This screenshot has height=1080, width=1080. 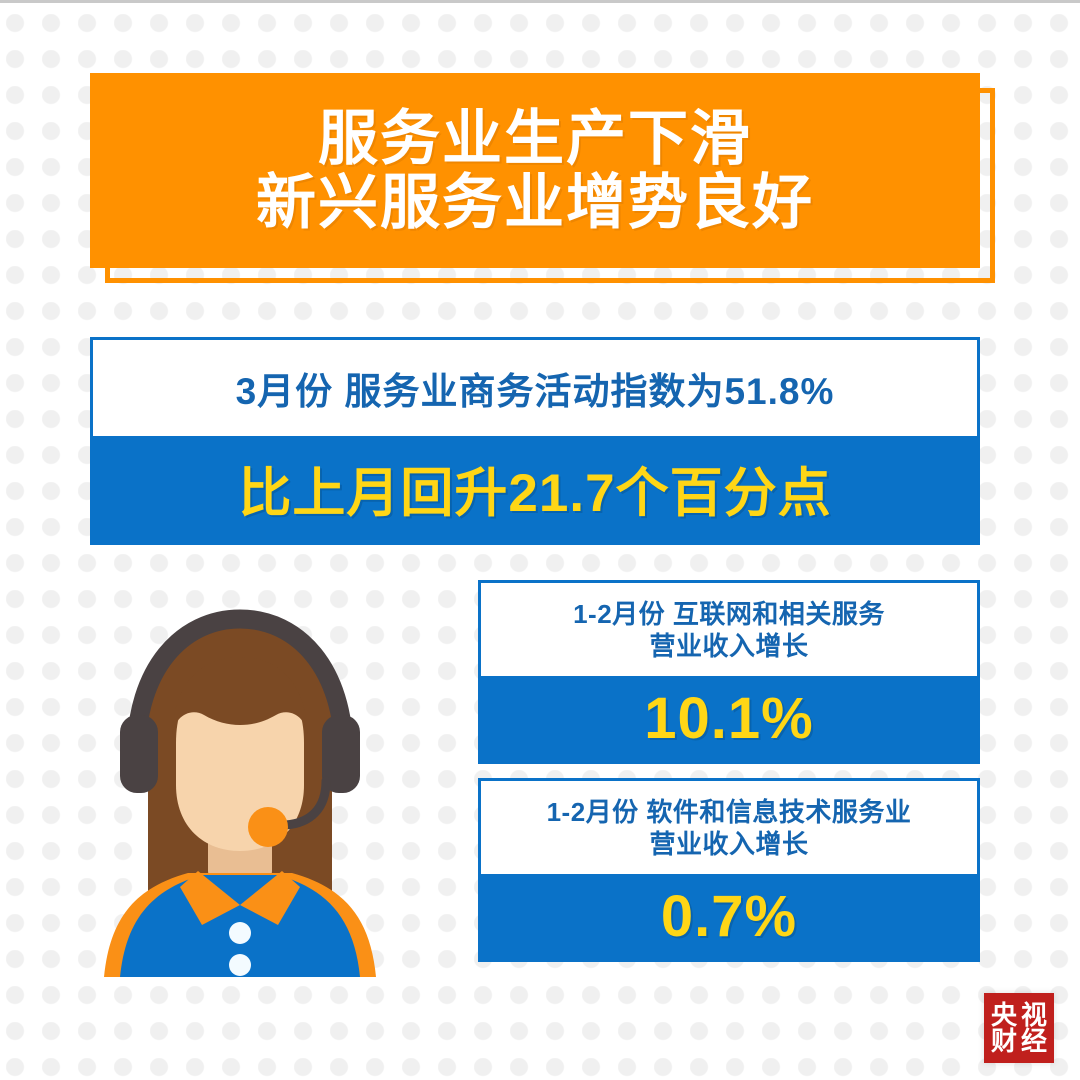 I want to click on sub-stat-card-internet: 1-2月份 互联网和相关服务 营业收入增长 10.1%, so click(x=729, y=672).